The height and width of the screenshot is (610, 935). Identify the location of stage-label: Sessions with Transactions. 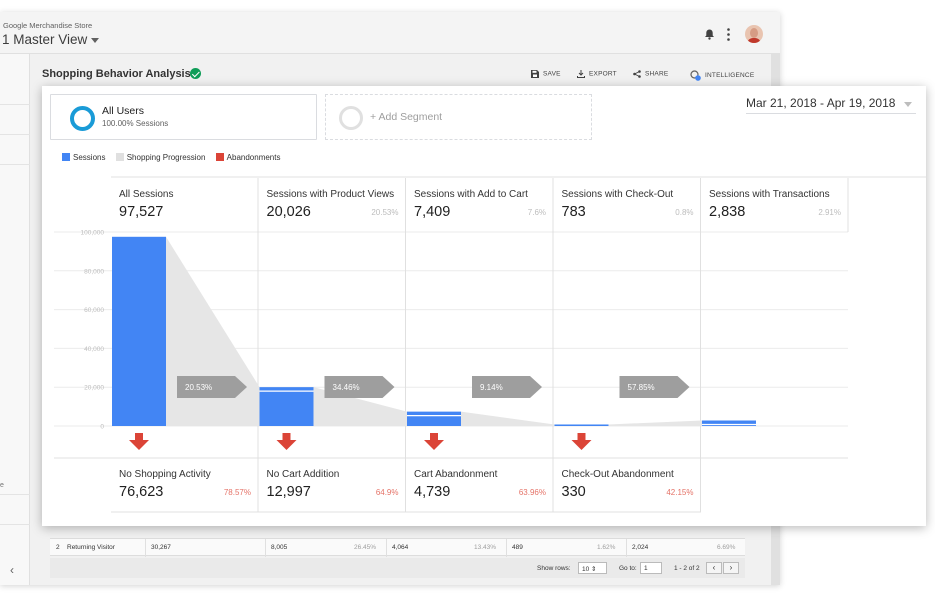
(769, 194).